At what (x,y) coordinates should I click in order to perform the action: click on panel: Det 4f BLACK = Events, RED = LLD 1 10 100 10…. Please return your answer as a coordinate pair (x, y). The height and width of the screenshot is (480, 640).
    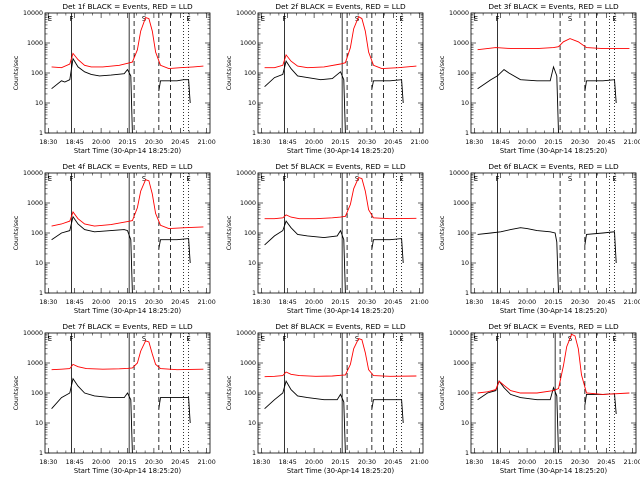
    Looking at the image, I should click on (114, 238).